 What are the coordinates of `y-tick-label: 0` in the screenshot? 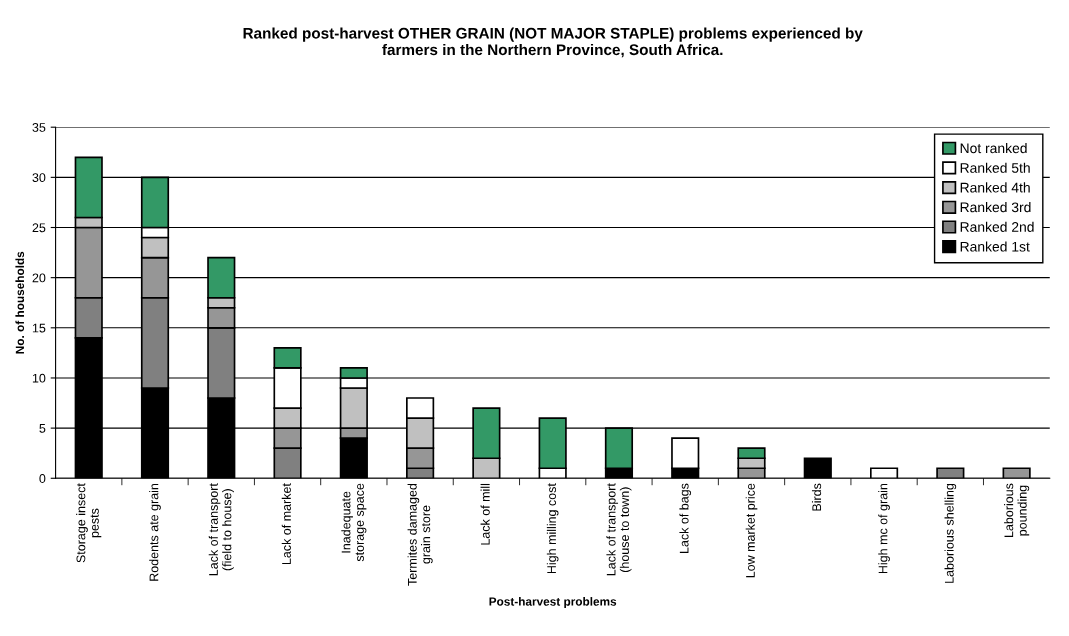 It's located at (42, 478).